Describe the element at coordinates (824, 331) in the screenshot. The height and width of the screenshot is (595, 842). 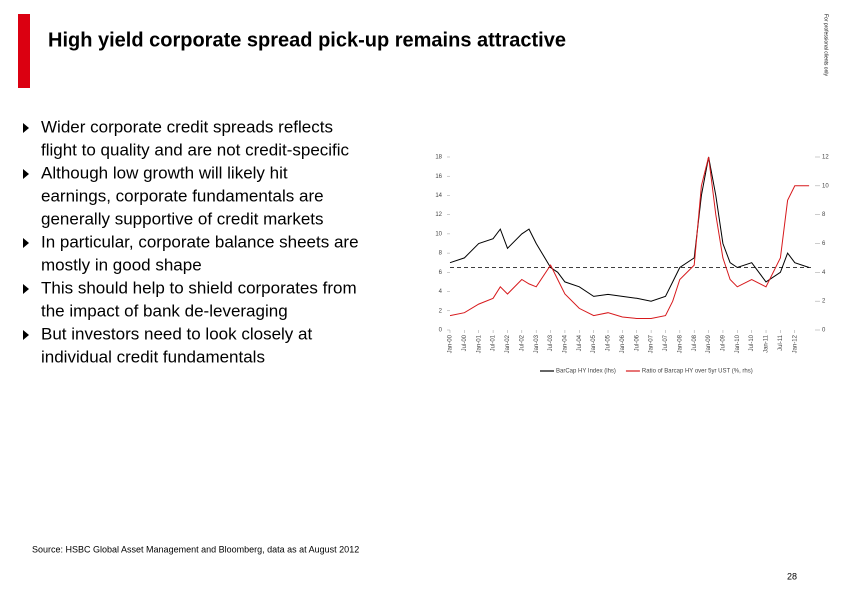
I see `y2-tick-label: 0` at that location.